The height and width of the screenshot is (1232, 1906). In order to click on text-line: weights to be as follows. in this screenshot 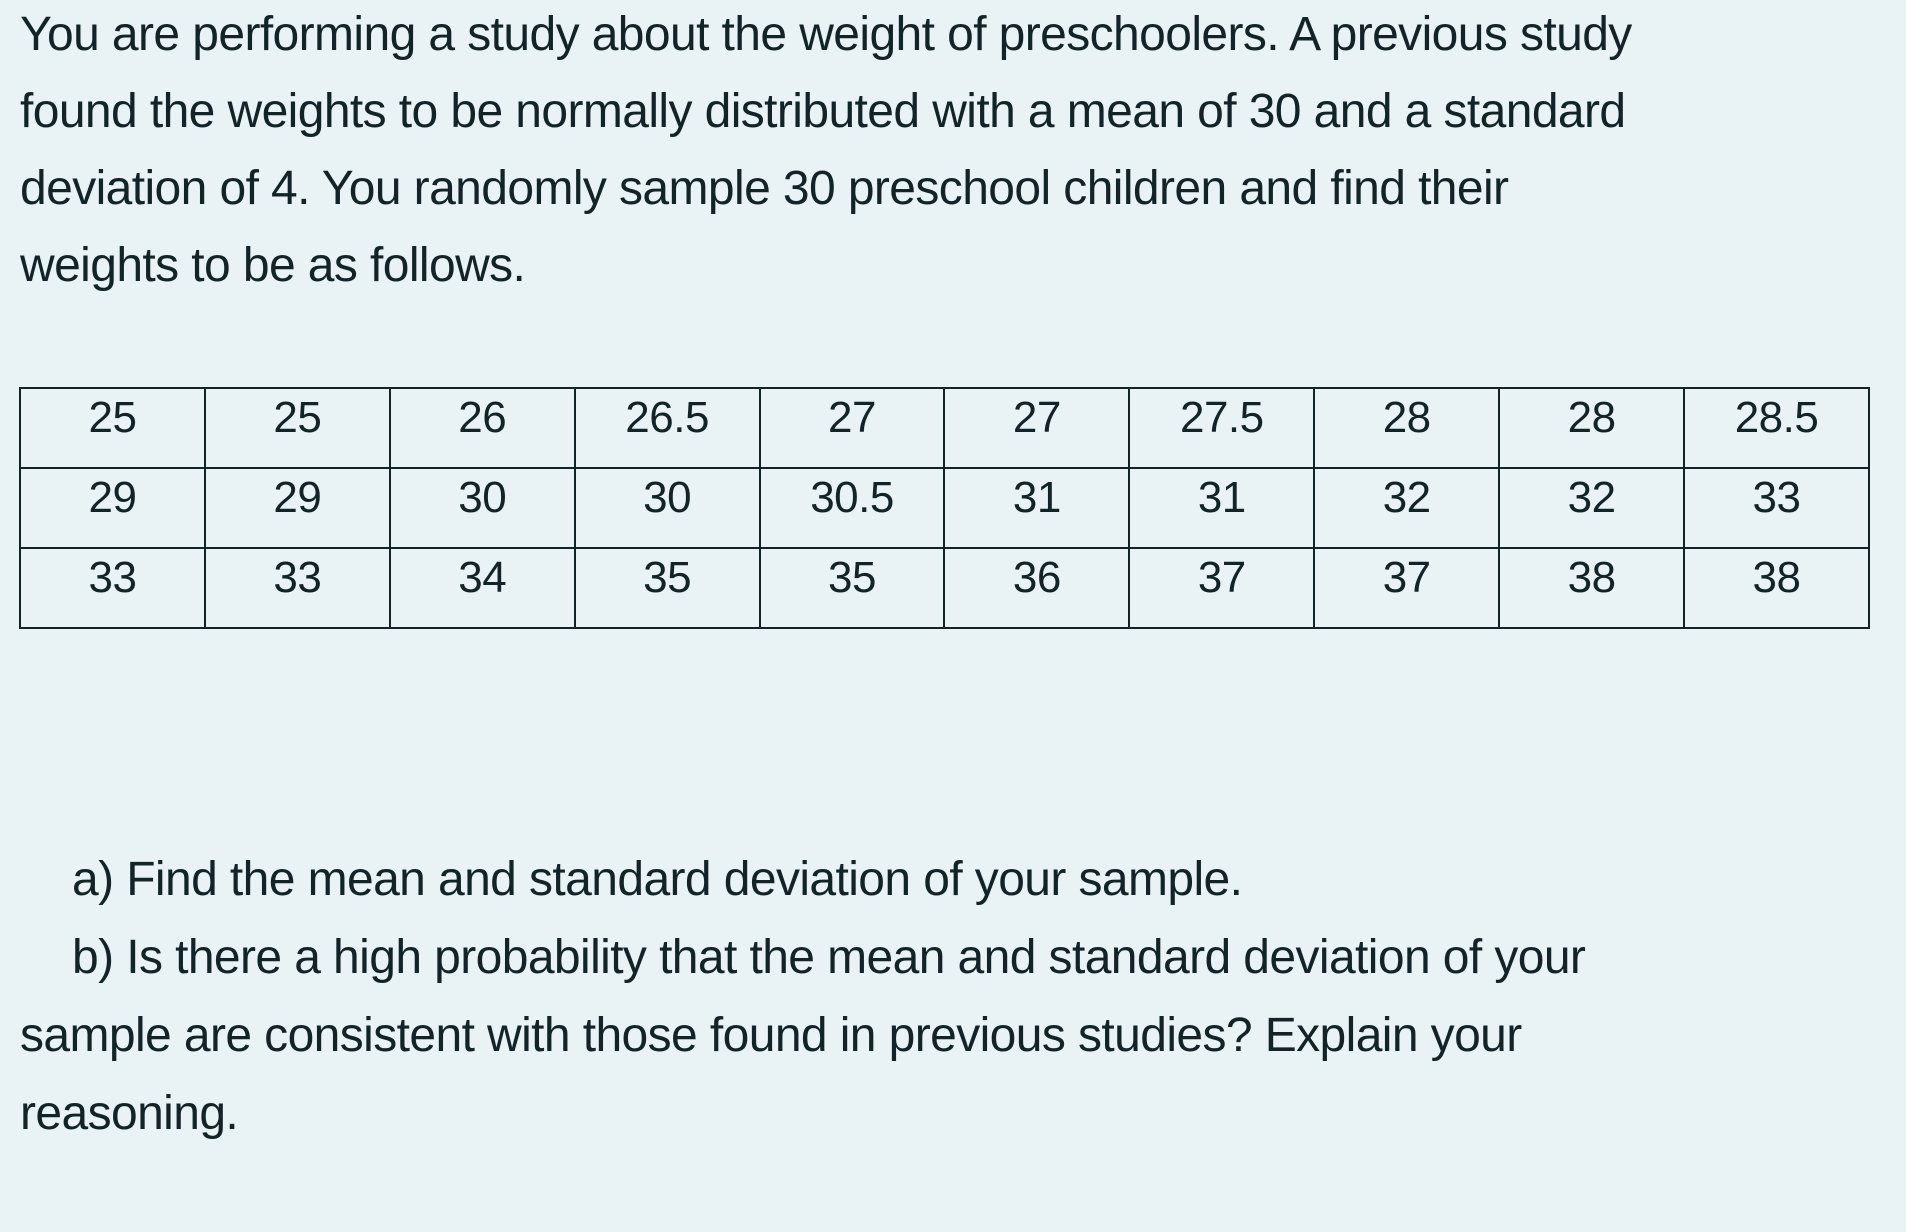, I will do `click(273, 265)`.